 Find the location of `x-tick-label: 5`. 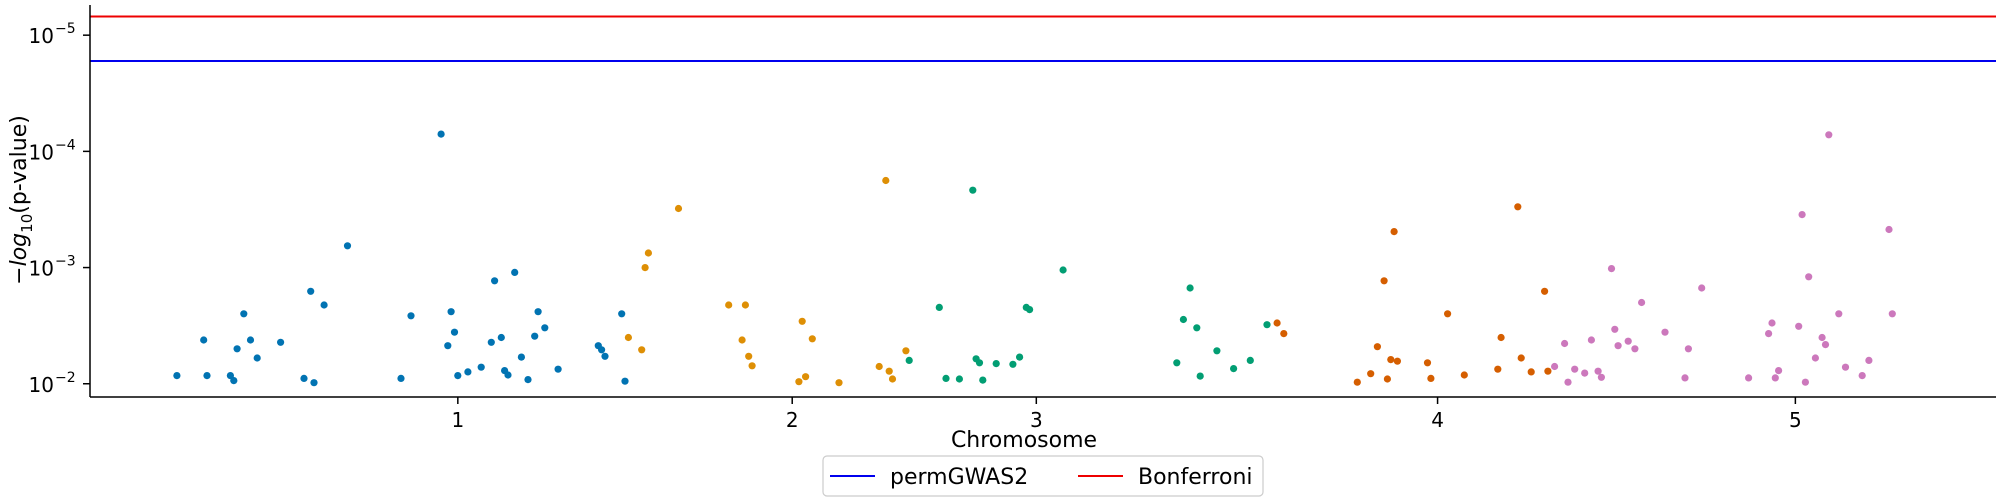

x-tick-label: 5 is located at coordinates (1795, 420).